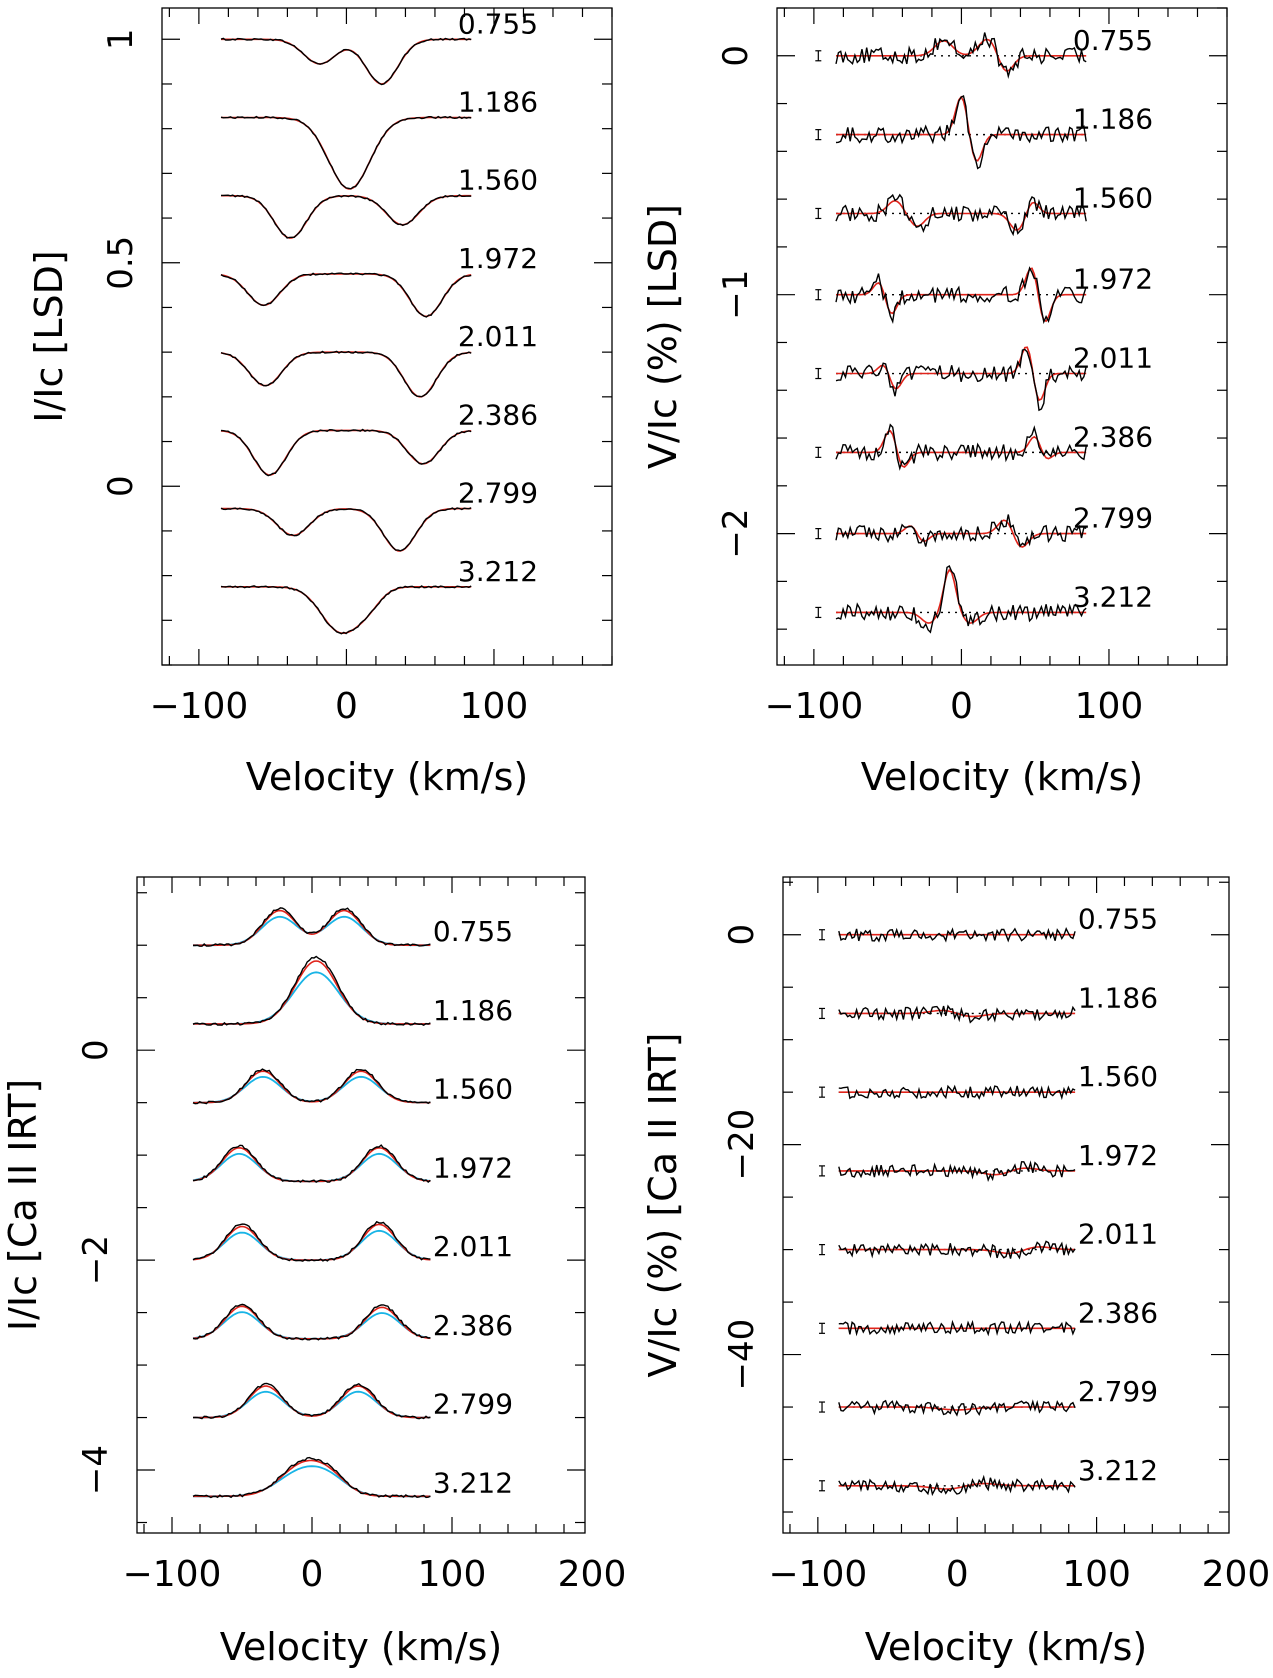 This screenshot has width=1273, height=1678. What do you see at coordinates (121, 263) in the screenshot?
I see `y-tick-label: 0.5` at bounding box center [121, 263].